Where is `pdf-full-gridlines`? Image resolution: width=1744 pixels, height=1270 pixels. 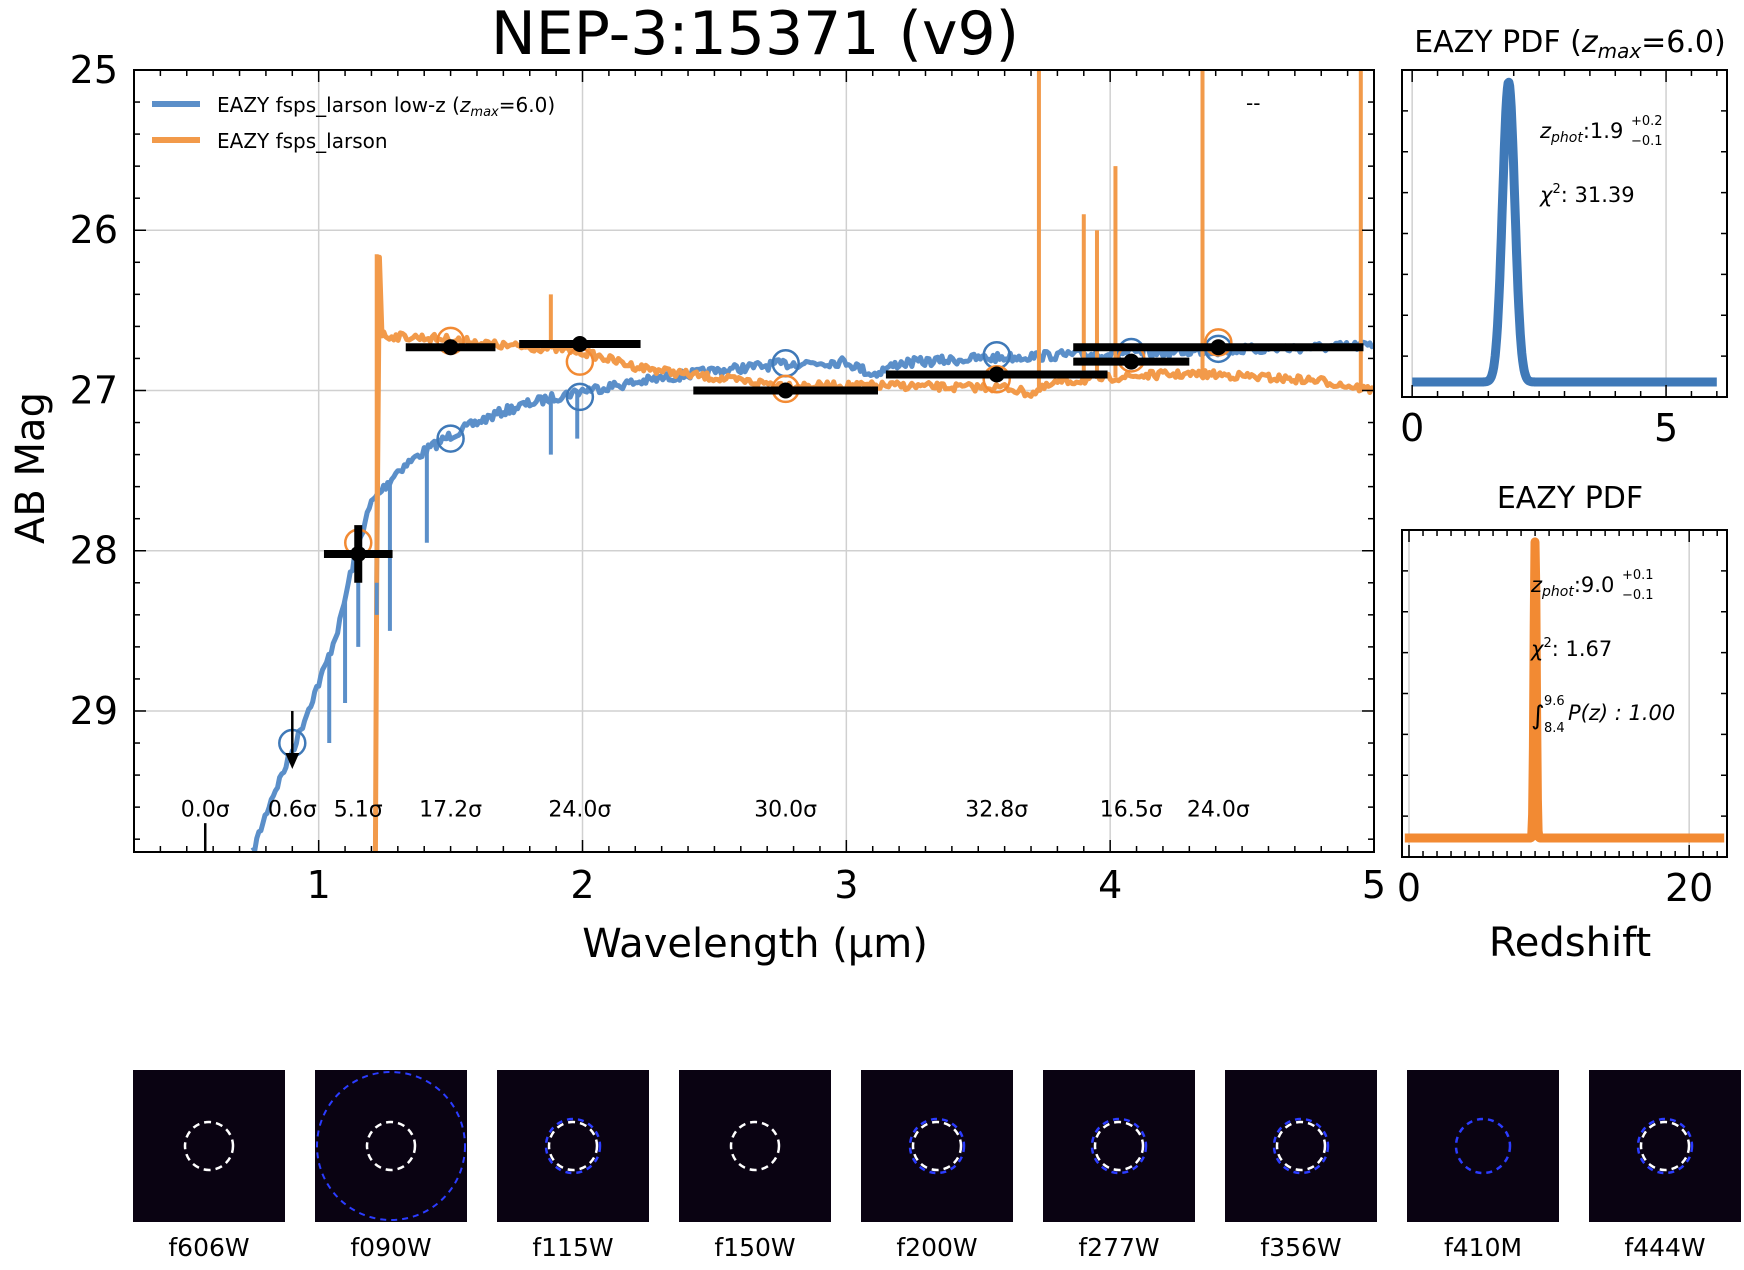
pdf-full-gridlines is located at coordinates (1549, 693).